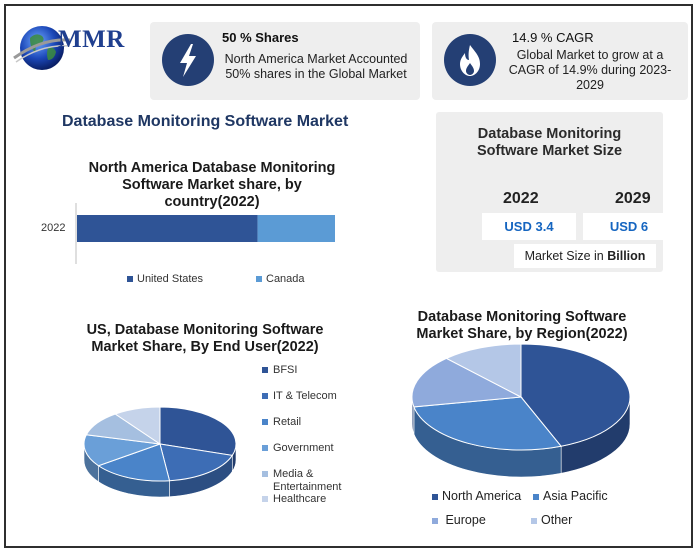  What do you see at coordinates (167, 228) in the screenshot?
I see `bar-segment-united-states` at bounding box center [167, 228].